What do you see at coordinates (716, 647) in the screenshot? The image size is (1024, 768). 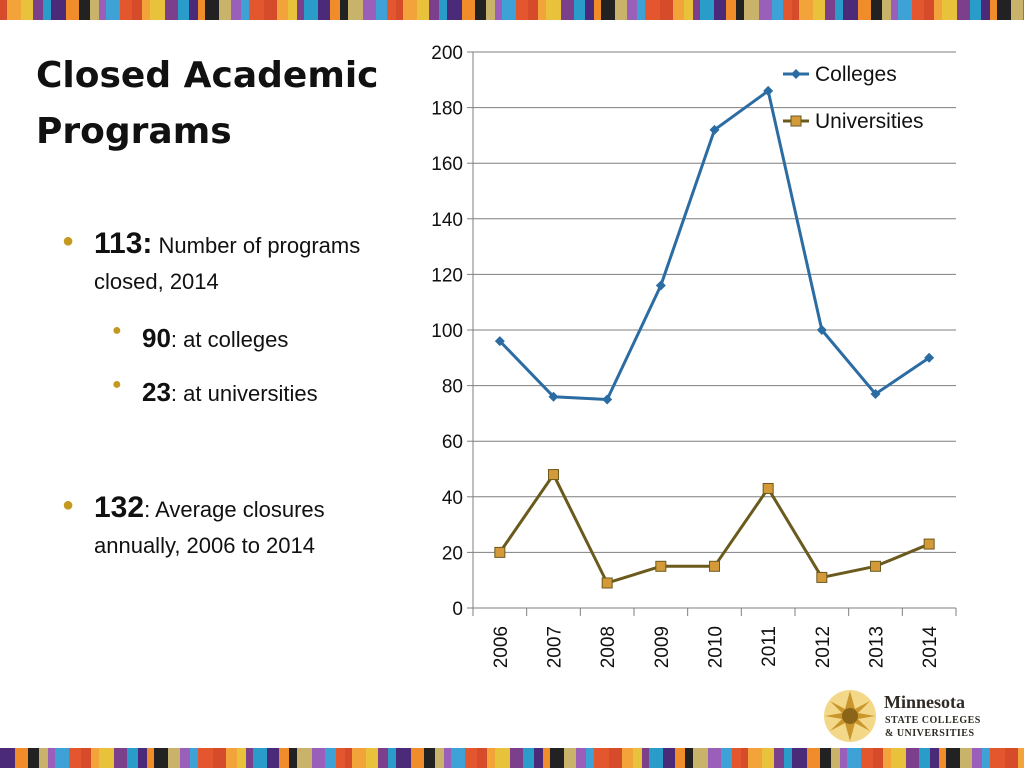 I see `x-tick-label: 2010` at bounding box center [716, 647].